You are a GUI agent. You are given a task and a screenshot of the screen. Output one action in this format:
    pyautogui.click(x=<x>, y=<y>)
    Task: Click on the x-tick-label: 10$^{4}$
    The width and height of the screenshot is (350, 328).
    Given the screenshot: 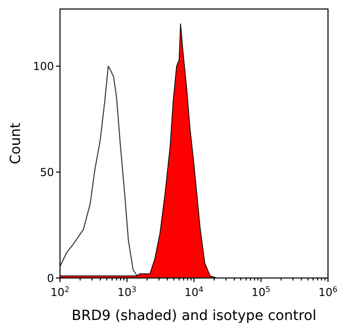 What is the action you would take?
    pyautogui.click(x=194, y=291)
    